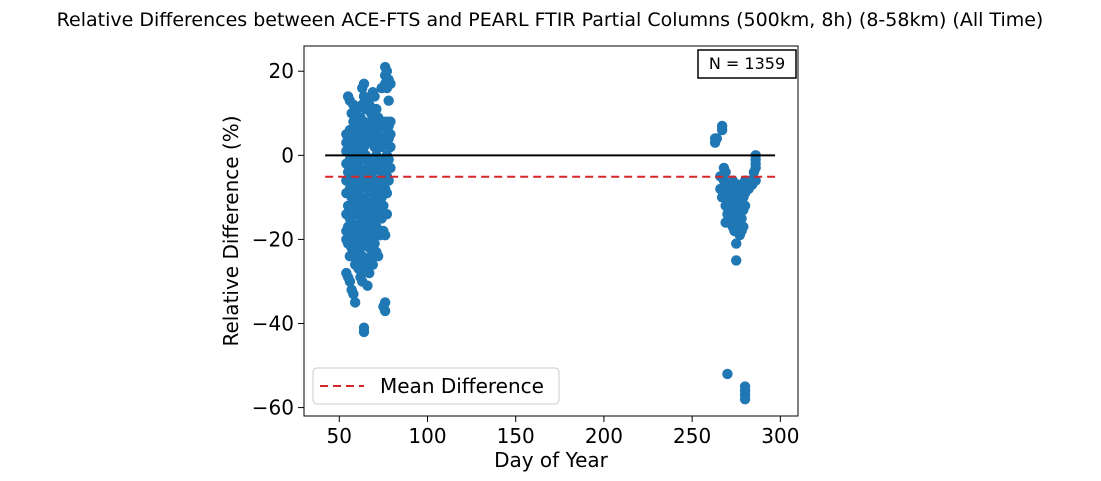 The height and width of the screenshot is (481, 1101). I want to click on annotation-text: N = 1359, so click(747, 63).